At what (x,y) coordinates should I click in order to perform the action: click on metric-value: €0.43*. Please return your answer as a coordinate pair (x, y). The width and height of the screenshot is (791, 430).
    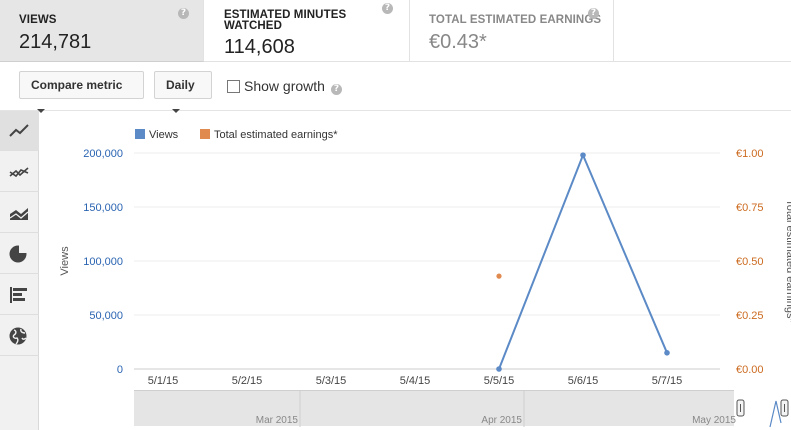
    Looking at the image, I should click on (458, 42).